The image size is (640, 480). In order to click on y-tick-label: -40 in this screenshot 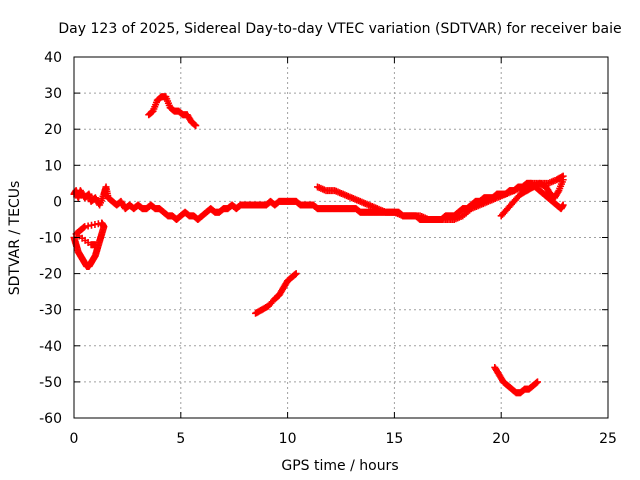, I will do `click(50, 347)`.